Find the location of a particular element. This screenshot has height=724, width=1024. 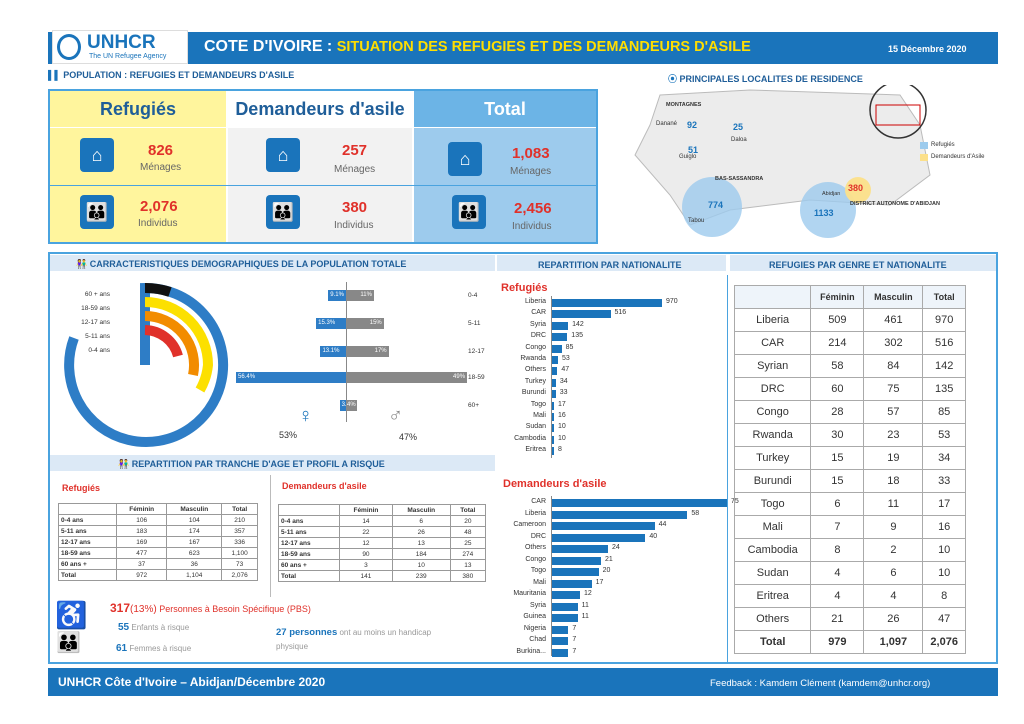

logo-text: UNHCR is located at coordinates (121, 42).